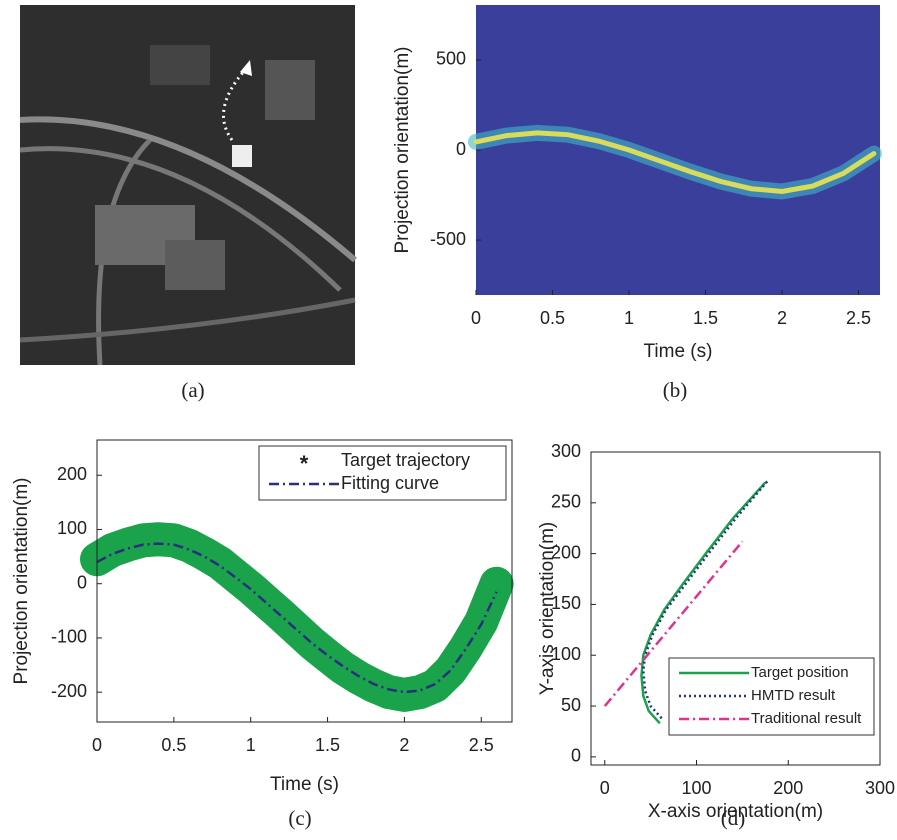  I want to click on plot-frame, so click(735, 608).